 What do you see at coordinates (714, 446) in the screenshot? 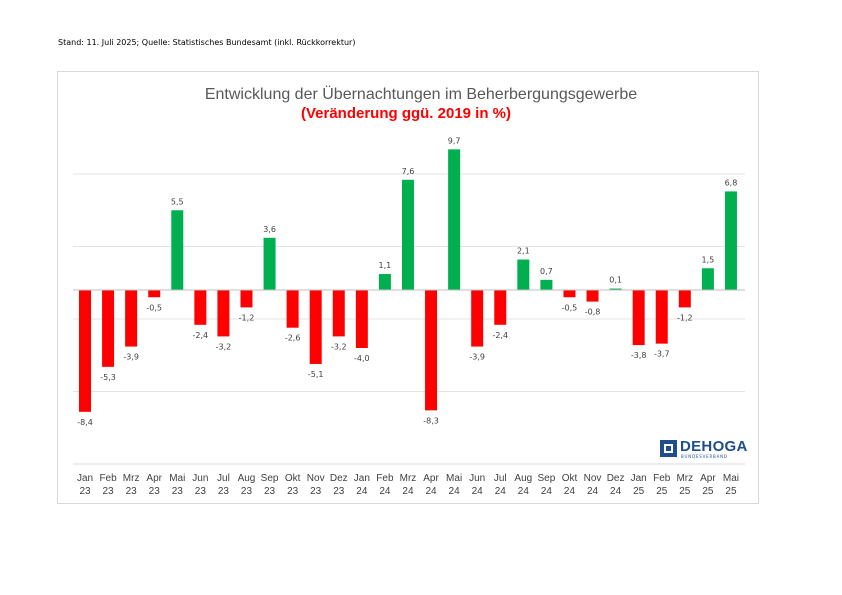
I see `logo-wordmark: DEHOGA` at bounding box center [714, 446].